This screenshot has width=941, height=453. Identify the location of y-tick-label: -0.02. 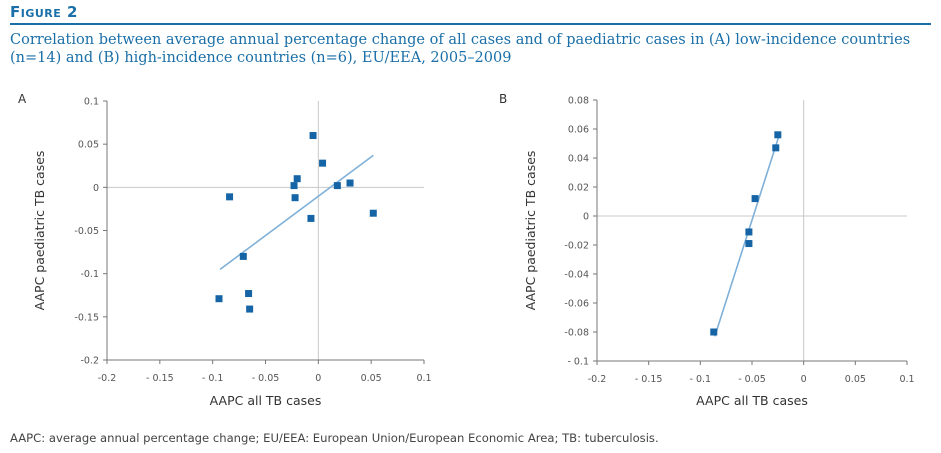
(576, 246).